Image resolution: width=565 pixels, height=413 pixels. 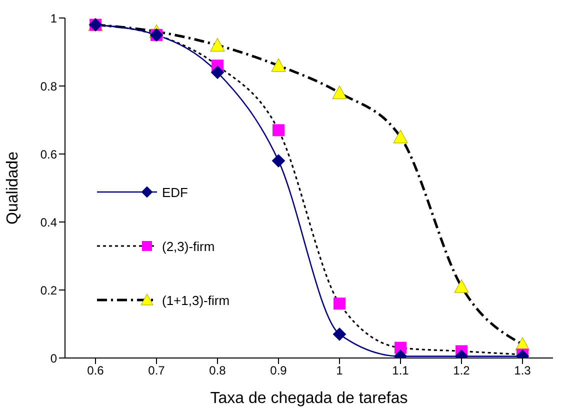 I want to click on x-tick-label: 1.2, so click(x=461, y=371).